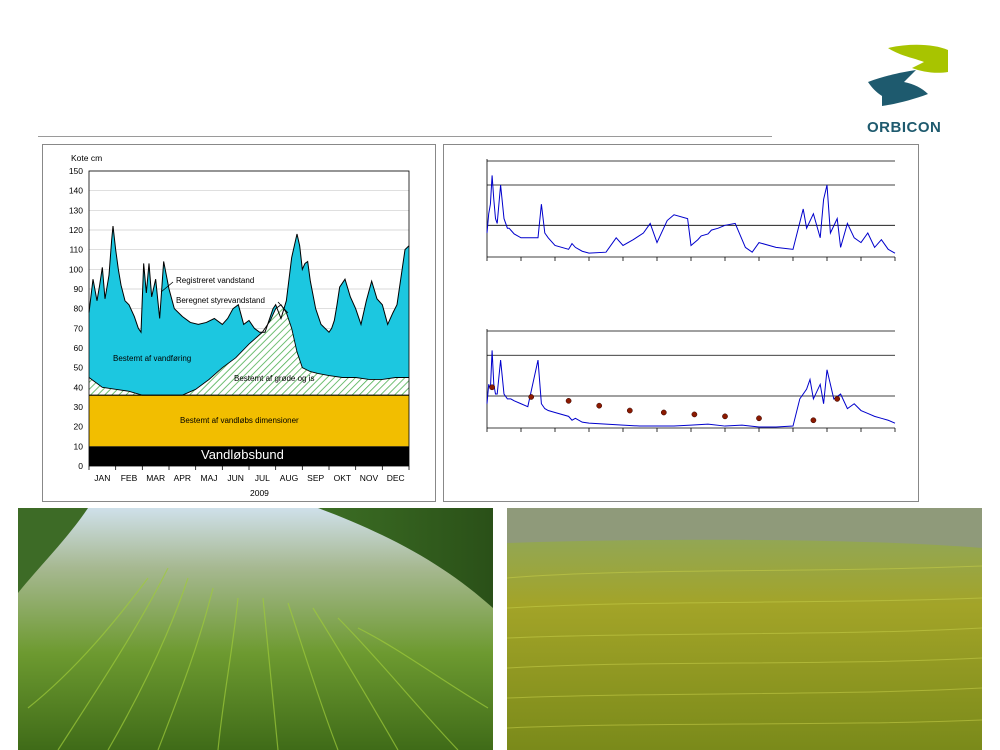 The image size is (1000, 750). I want to click on water-area, so click(249, 311).